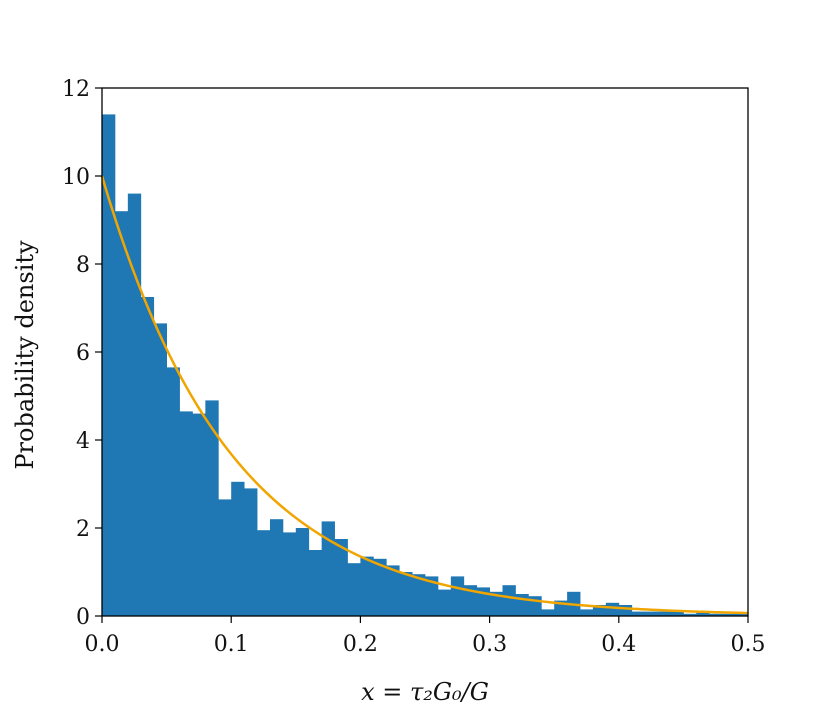 The image size is (831, 719). Describe the element at coordinates (83, 617) in the screenshot. I see `y-tick-label: 0` at that location.